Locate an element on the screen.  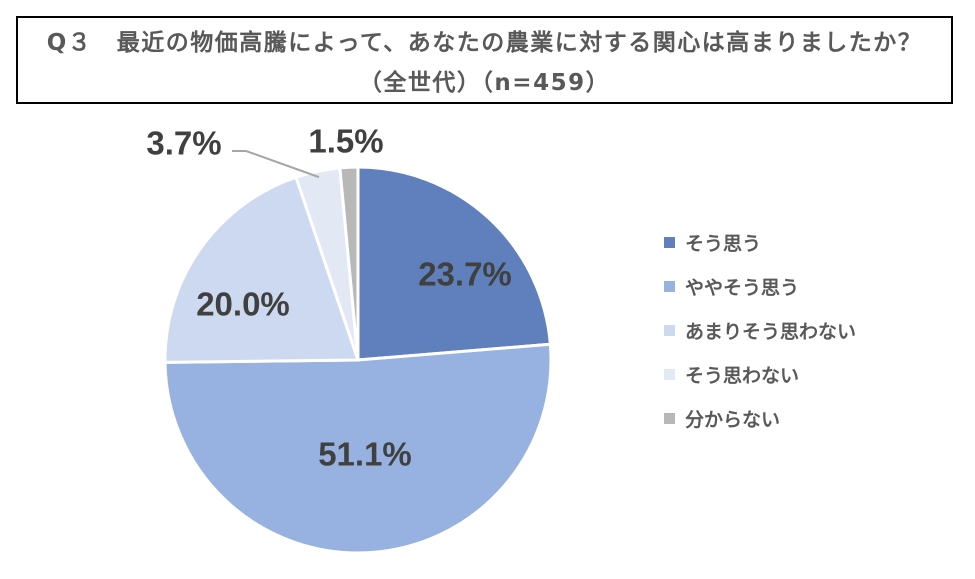
legend-item: そう思う is located at coordinates (760, 242).